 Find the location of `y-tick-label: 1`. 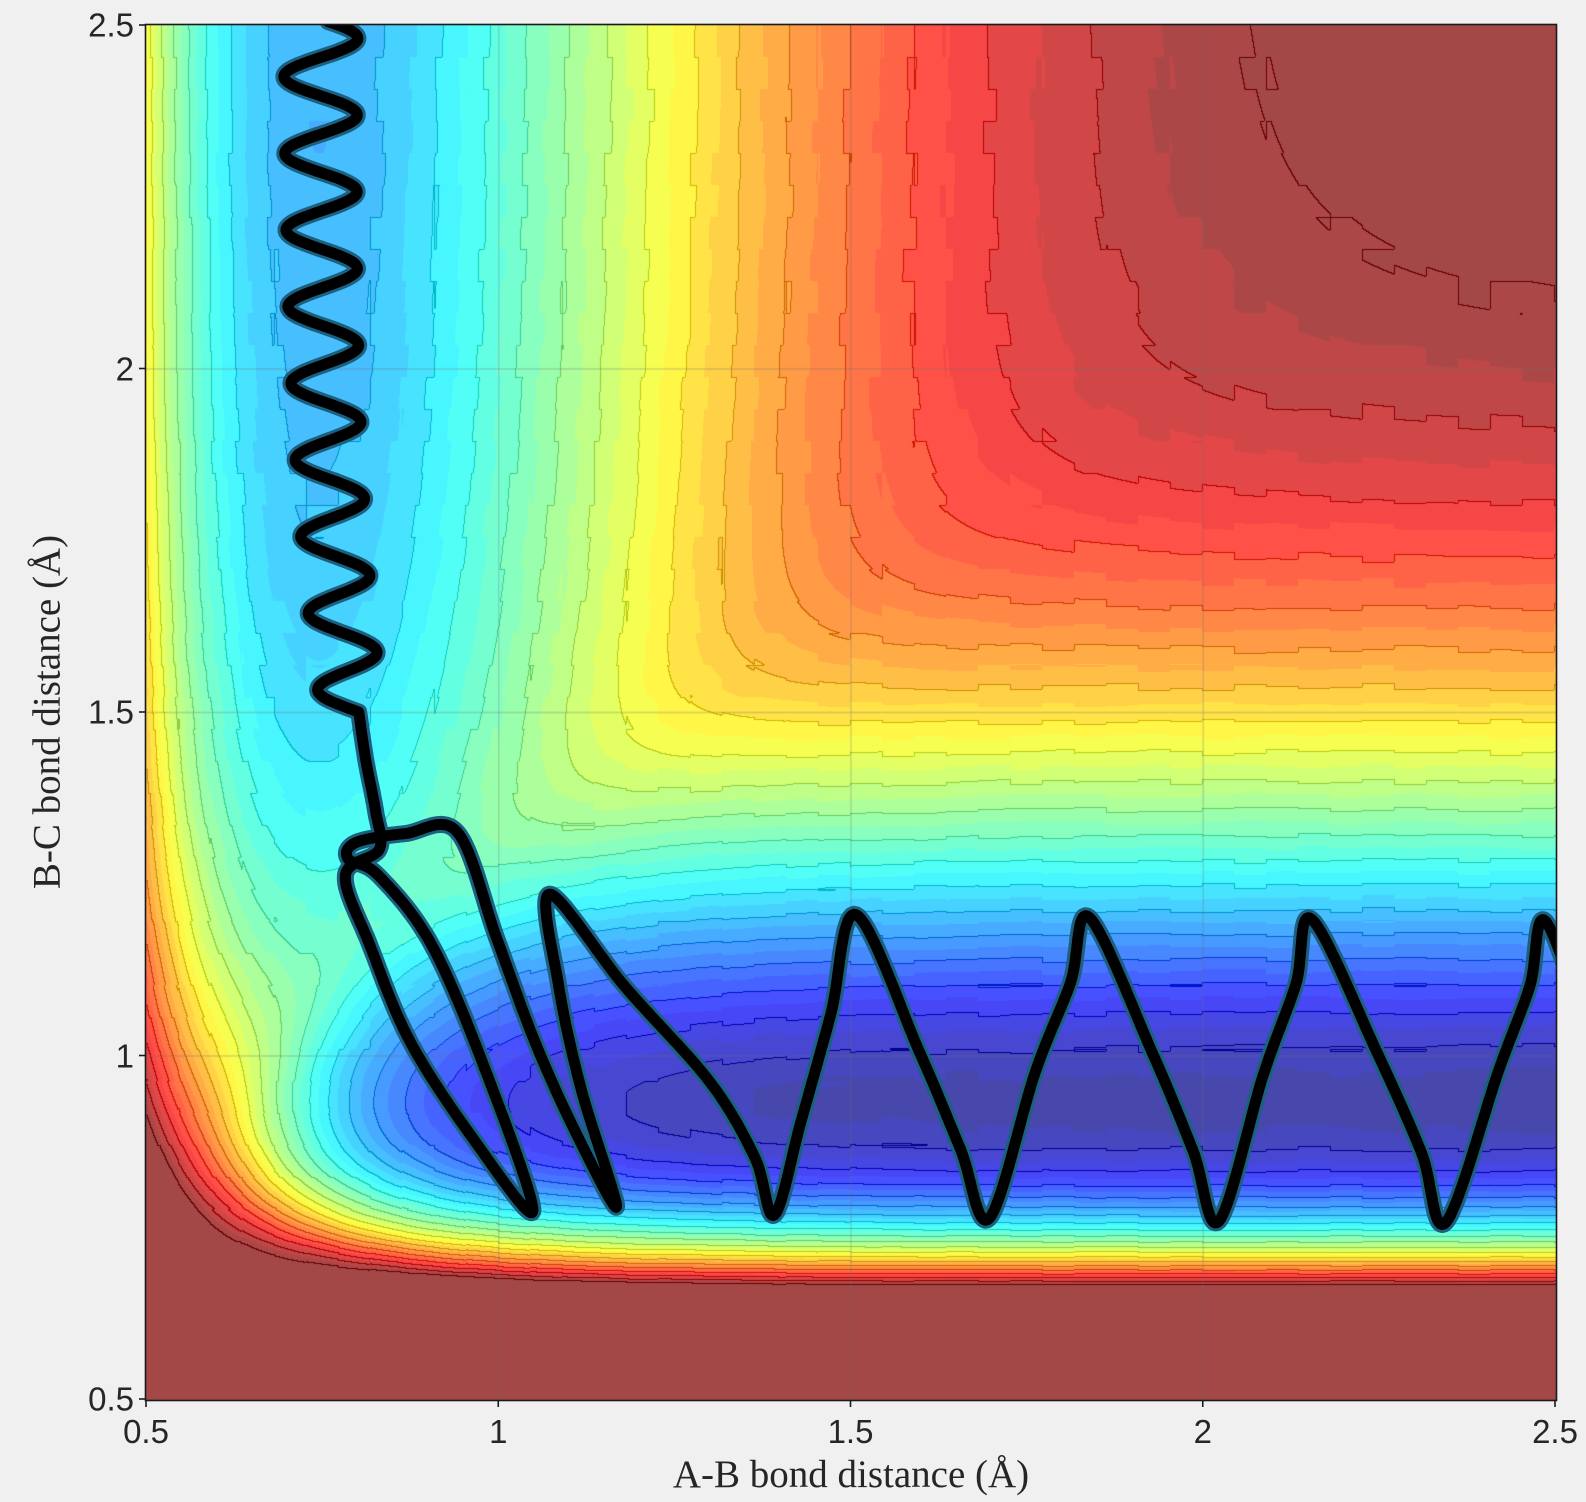

y-tick-label: 1 is located at coordinates (124, 1055).